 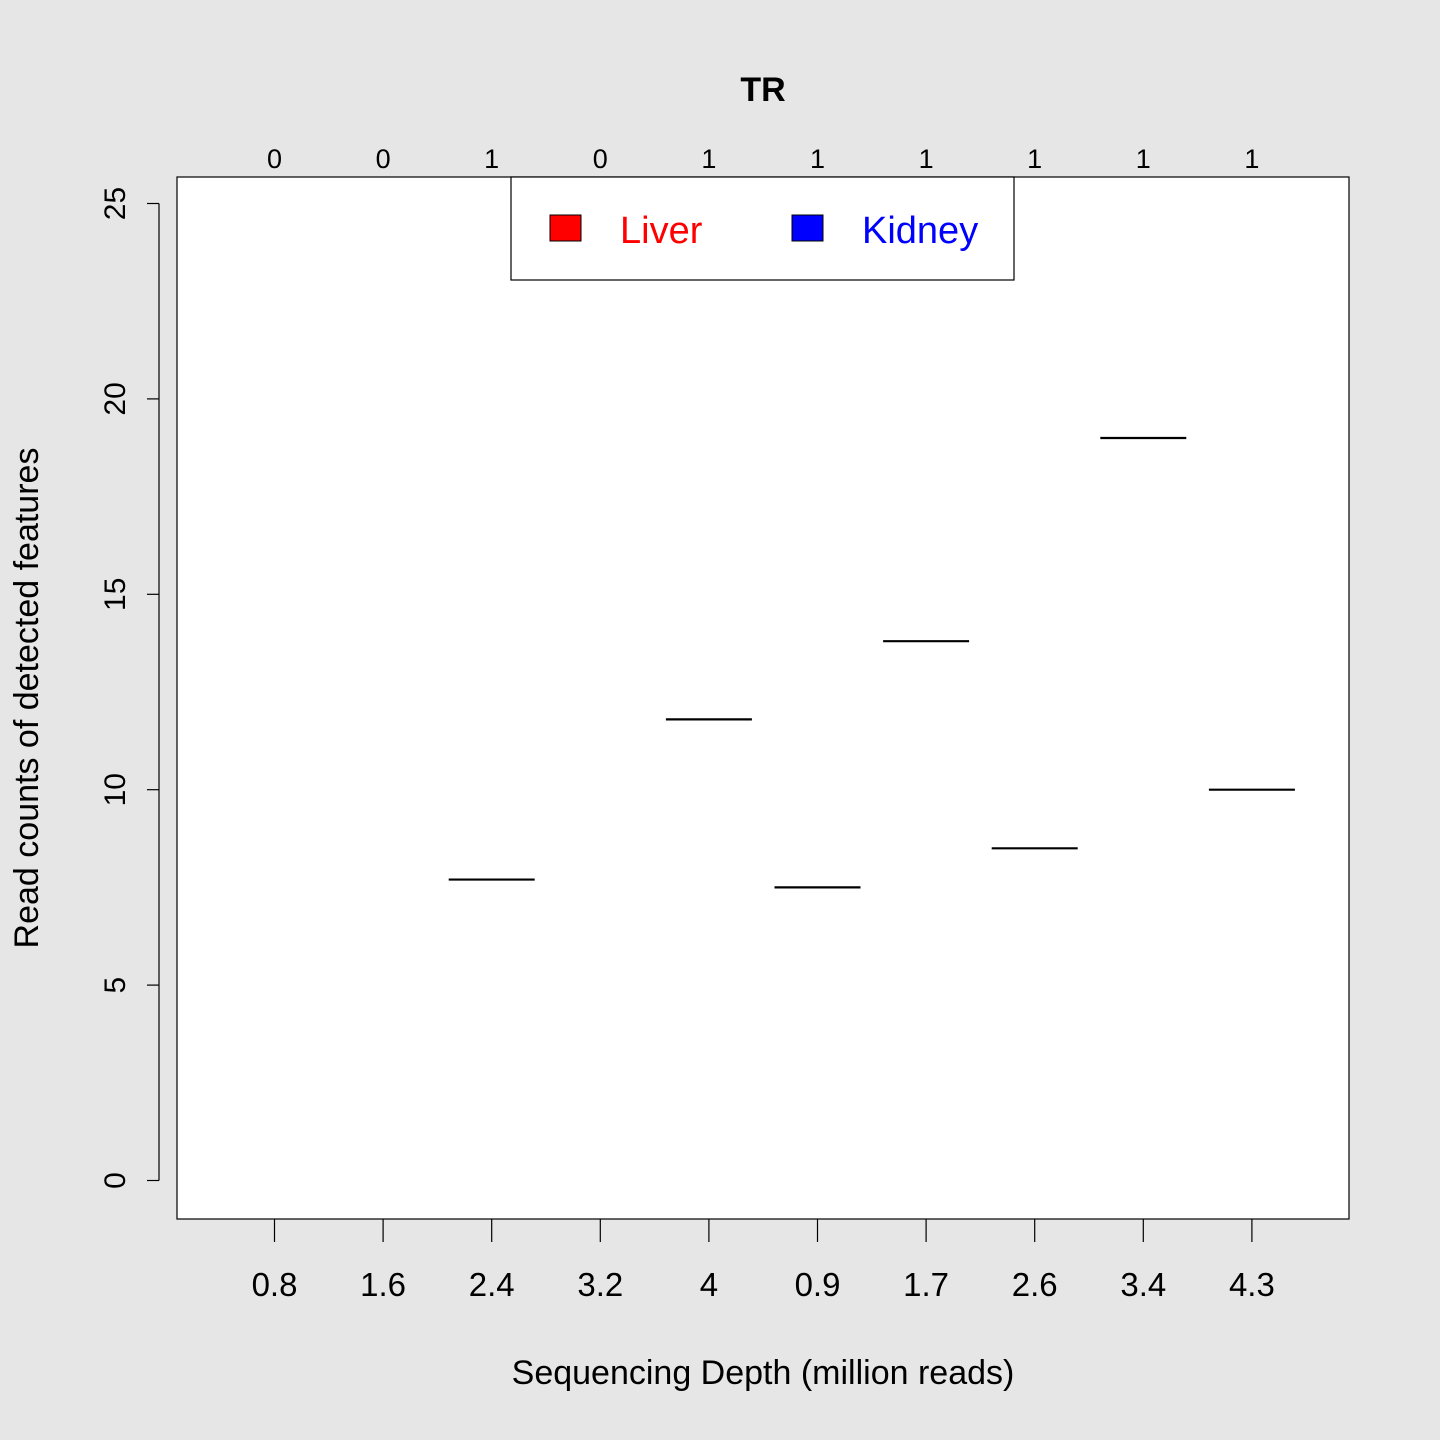 I want to click on y-tick-label: 0, so click(x=115, y=1180).